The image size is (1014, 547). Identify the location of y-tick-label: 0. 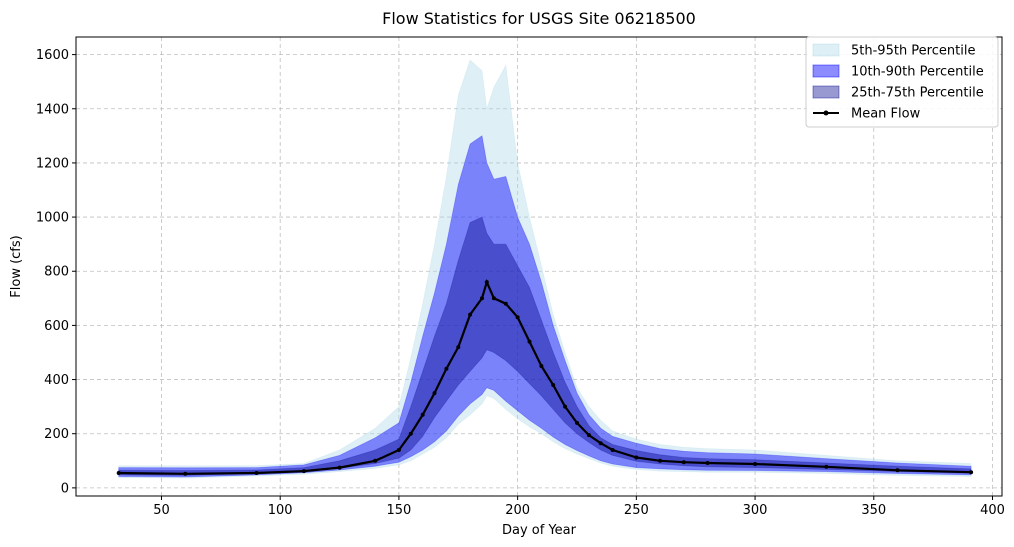
(65, 488).